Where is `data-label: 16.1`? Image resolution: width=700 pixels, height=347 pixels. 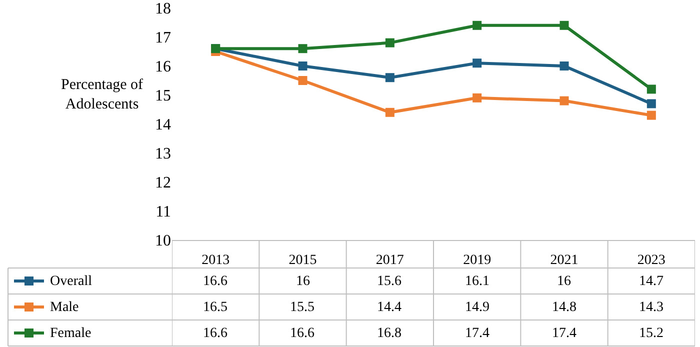 data-label: 16.1 is located at coordinates (477, 281).